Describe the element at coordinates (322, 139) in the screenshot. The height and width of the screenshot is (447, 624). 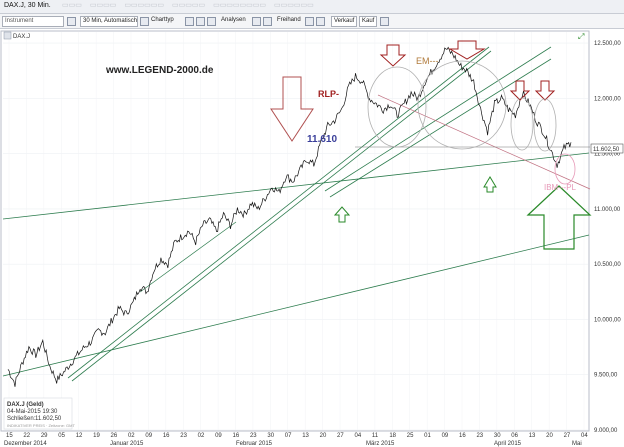
I see `level-label: 11.610` at that location.